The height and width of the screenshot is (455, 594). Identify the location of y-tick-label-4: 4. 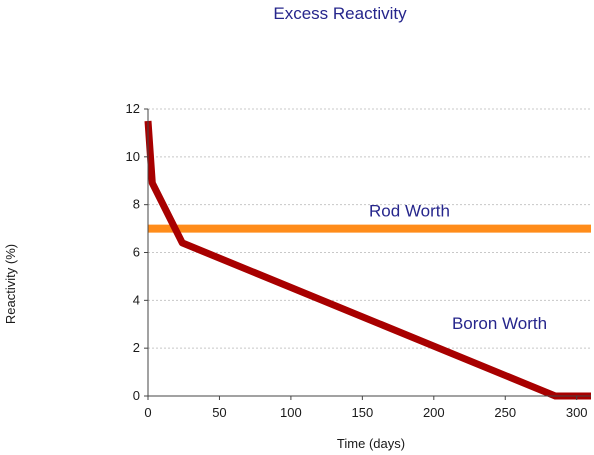
(136, 299).